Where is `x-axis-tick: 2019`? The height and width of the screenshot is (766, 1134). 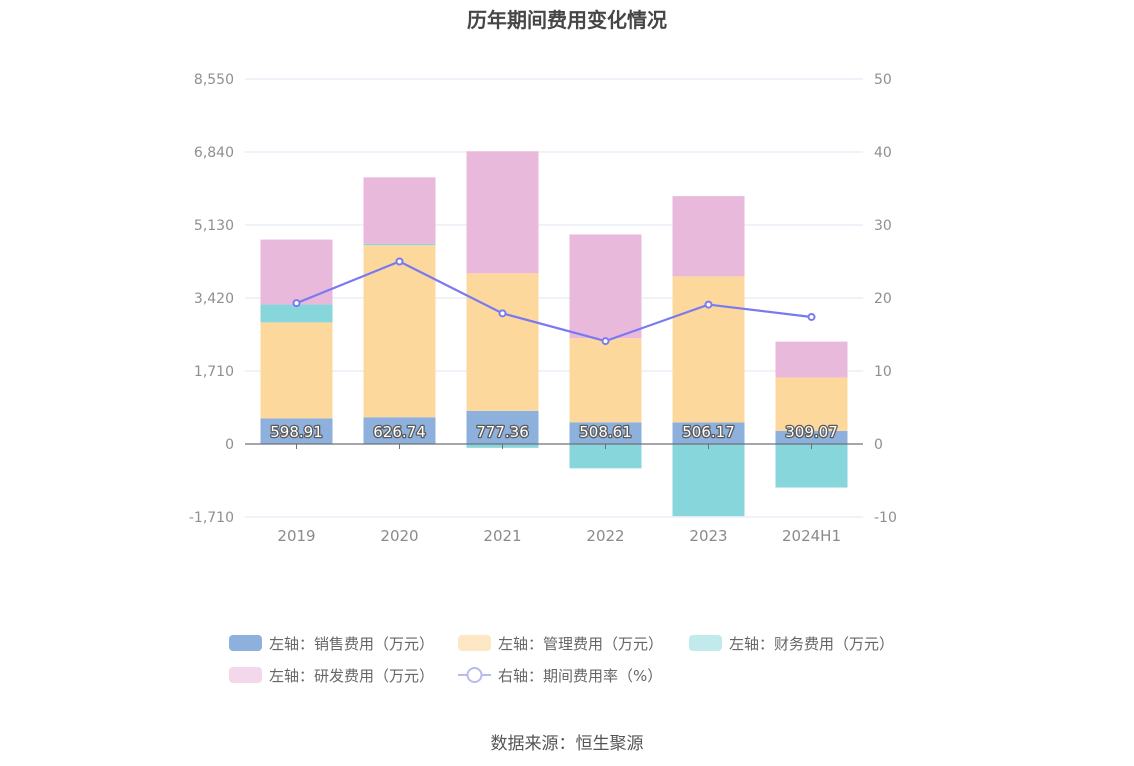 x-axis-tick: 2019 is located at coordinates (296, 536).